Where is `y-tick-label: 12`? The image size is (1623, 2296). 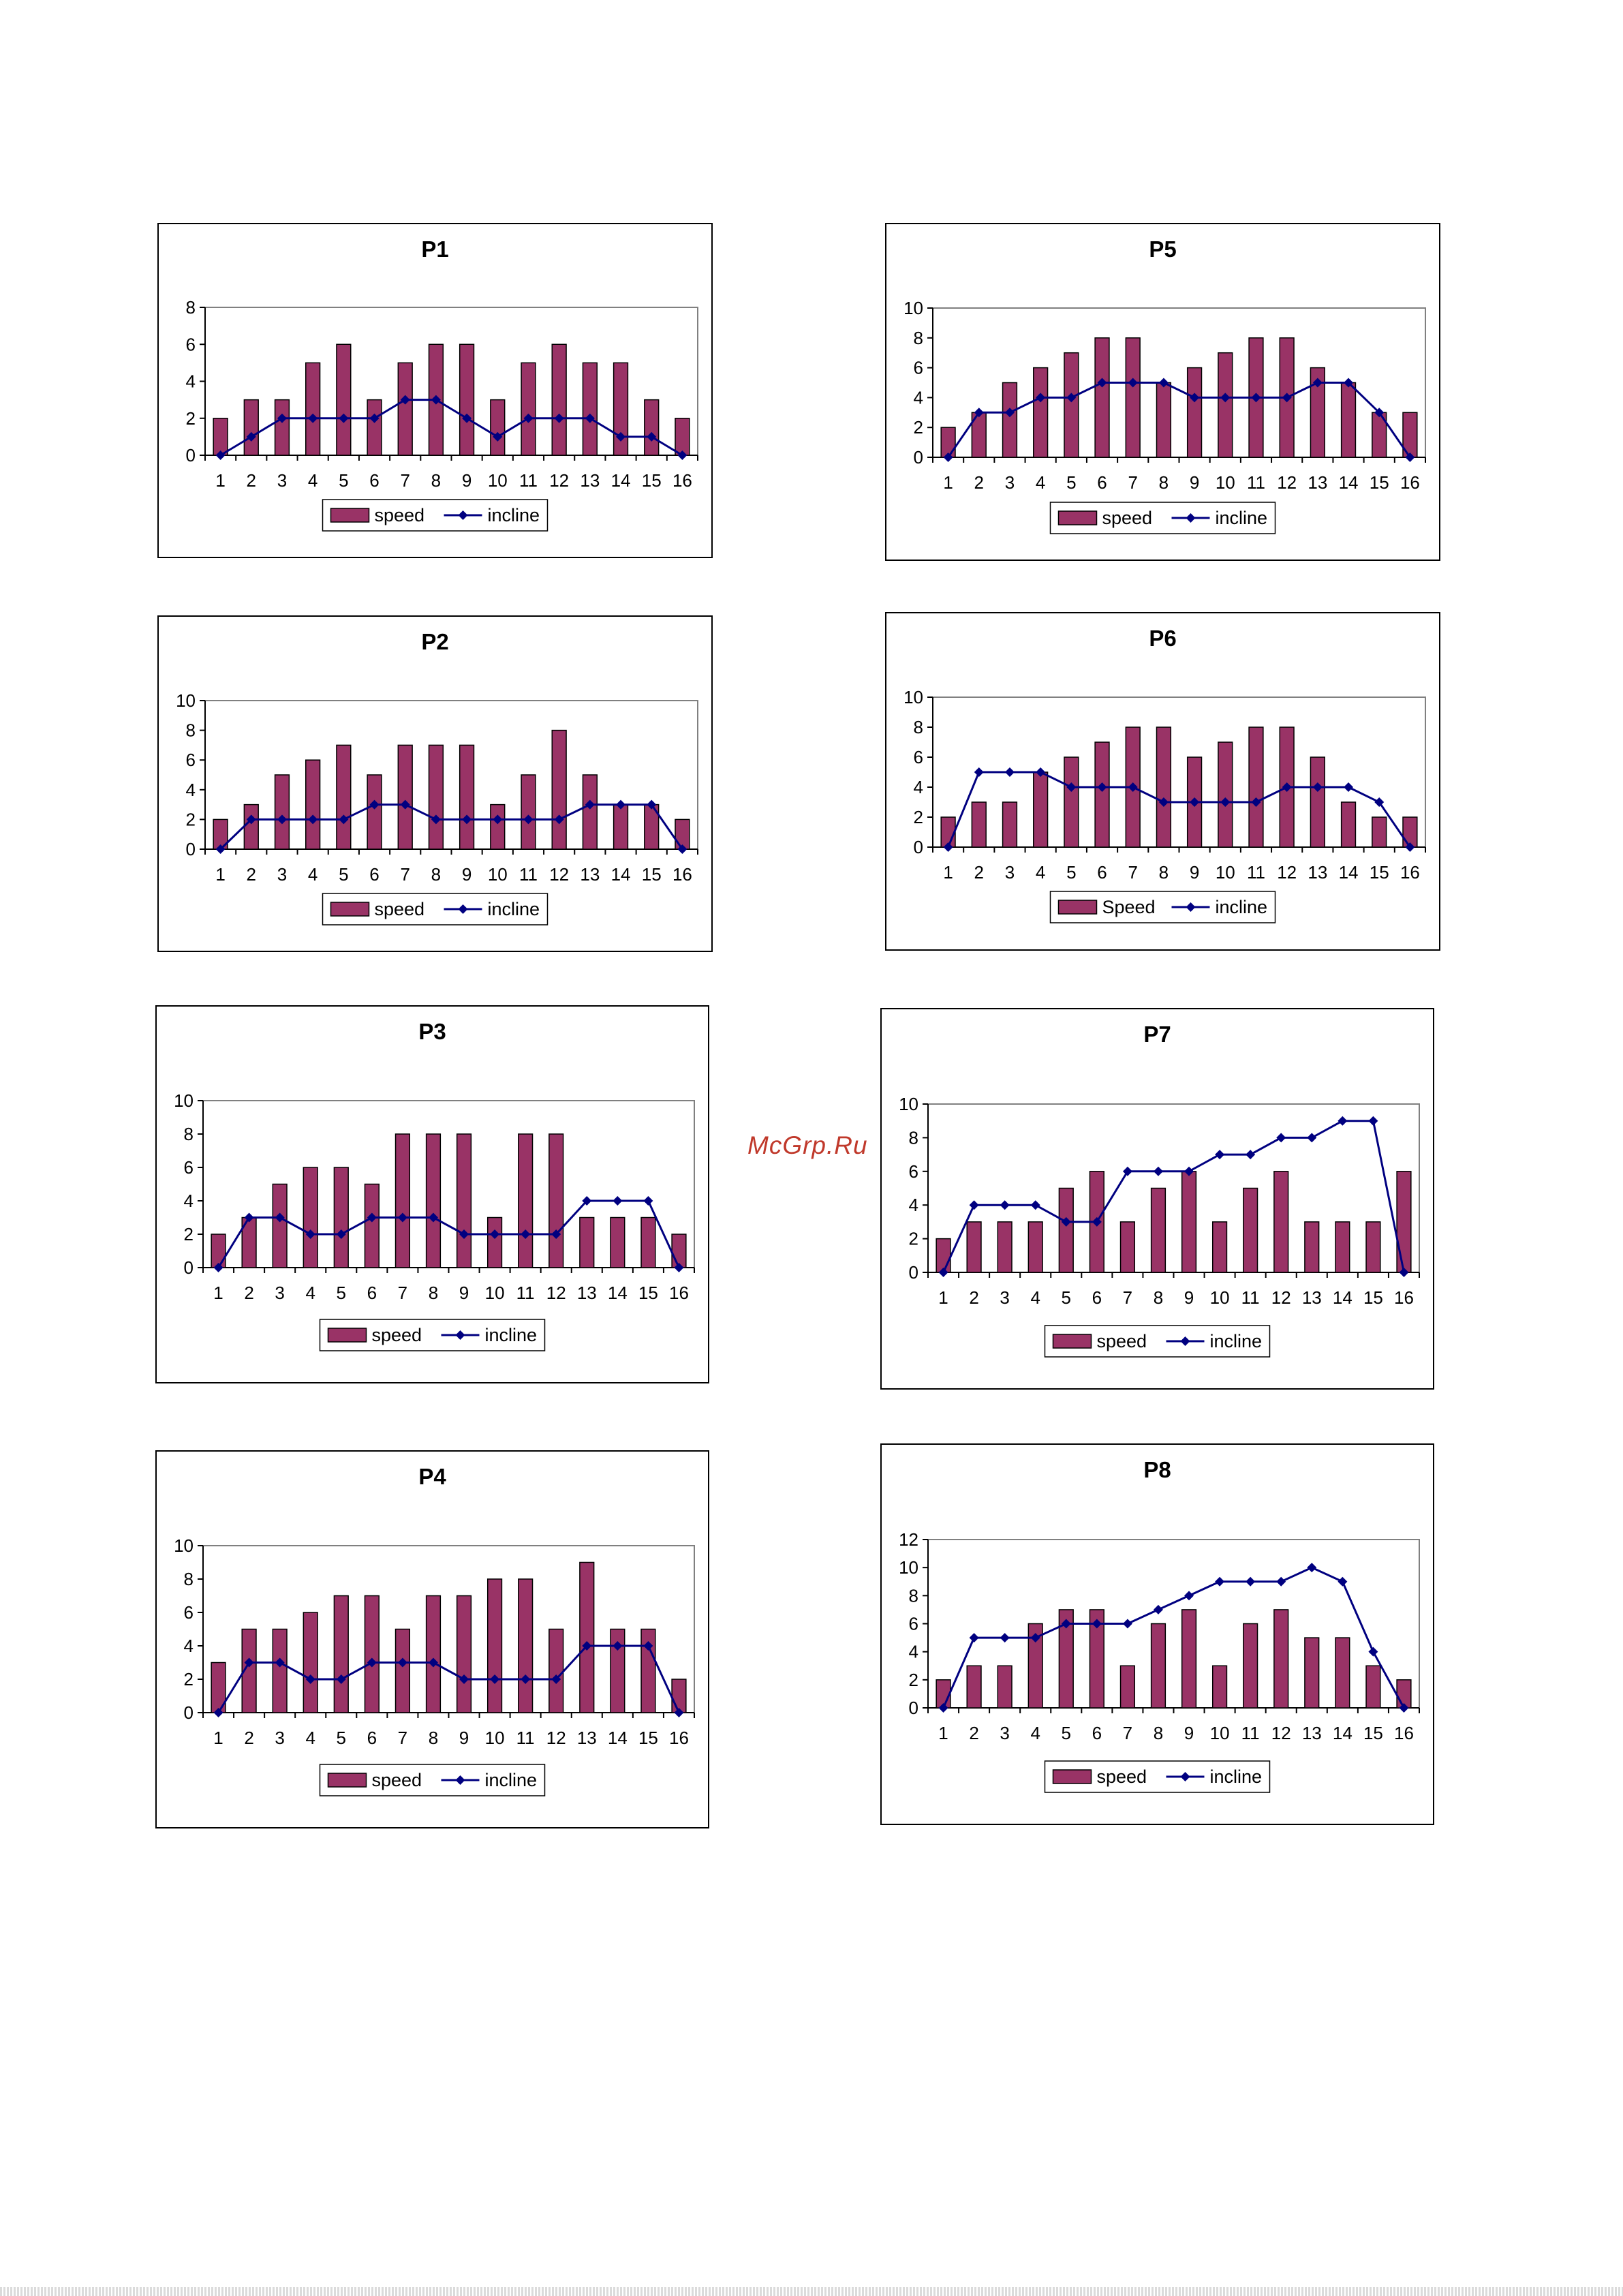
y-tick-label: 12 is located at coordinates (908, 1539).